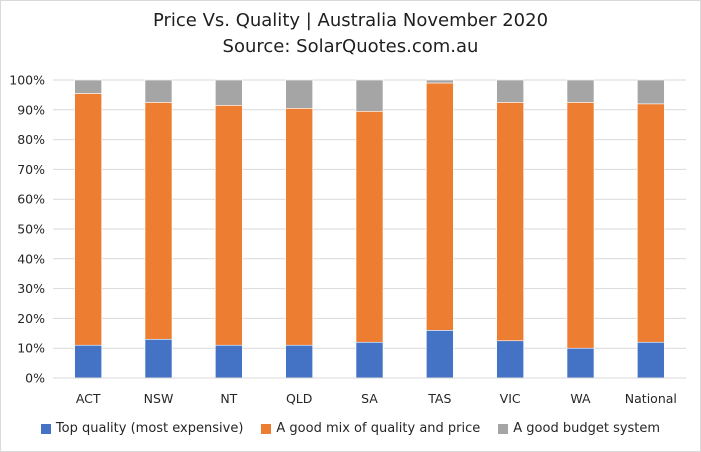  Describe the element at coordinates (350, 46) in the screenshot. I see `chart-subtitle: Source: SolarQuotes.com.au` at that location.